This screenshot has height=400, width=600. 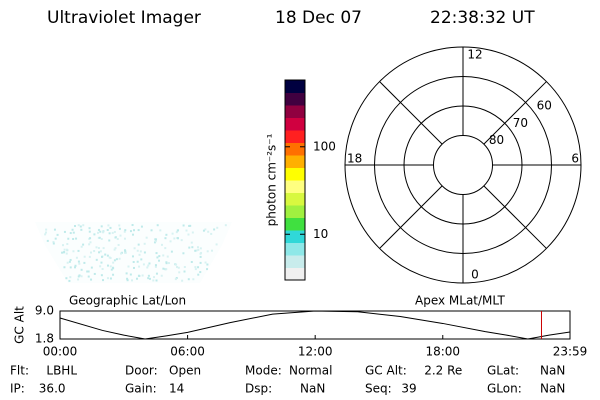 I want to click on x-tick-label: 12:00, so click(x=315, y=352).